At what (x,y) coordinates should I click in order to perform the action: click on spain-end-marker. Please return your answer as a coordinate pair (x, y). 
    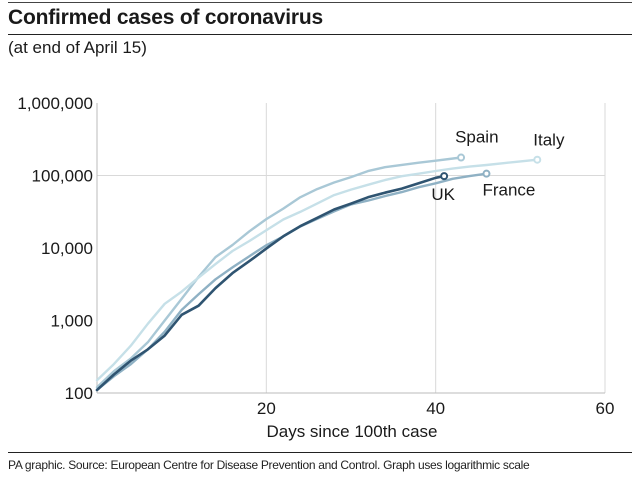
    Looking at the image, I should click on (461, 157).